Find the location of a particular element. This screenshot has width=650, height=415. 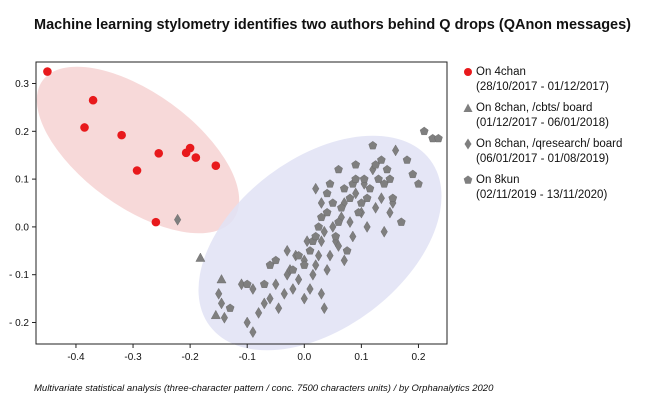

x-tick-label: 0.2 is located at coordinates (419, 357).